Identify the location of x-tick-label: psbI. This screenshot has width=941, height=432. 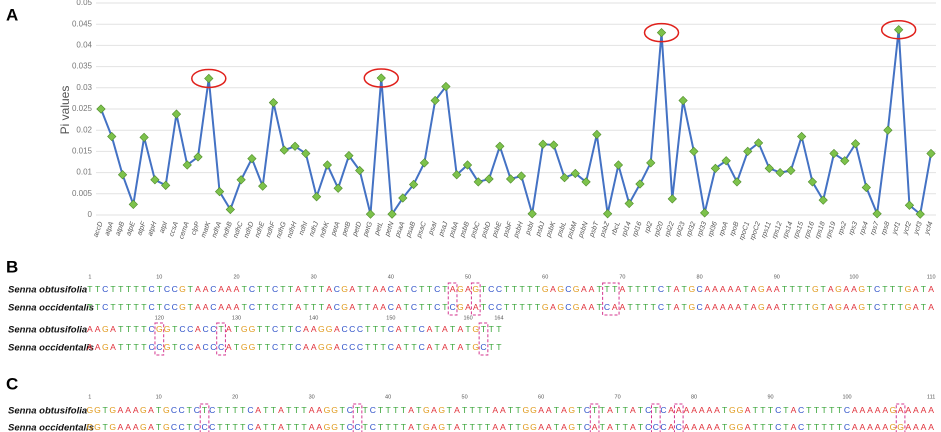
(529, 229).